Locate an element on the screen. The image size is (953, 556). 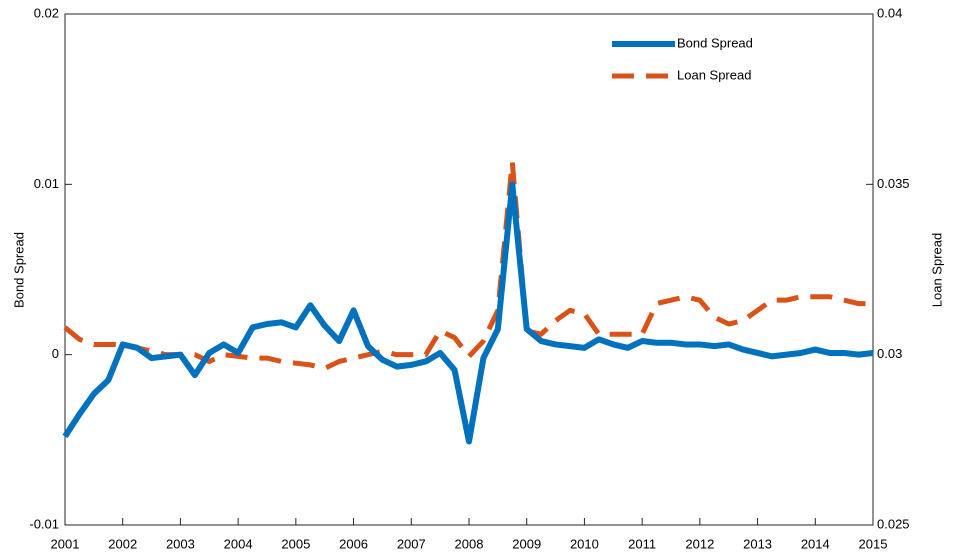
x-tick-label: 2015 is located at coordinates (873, 543).